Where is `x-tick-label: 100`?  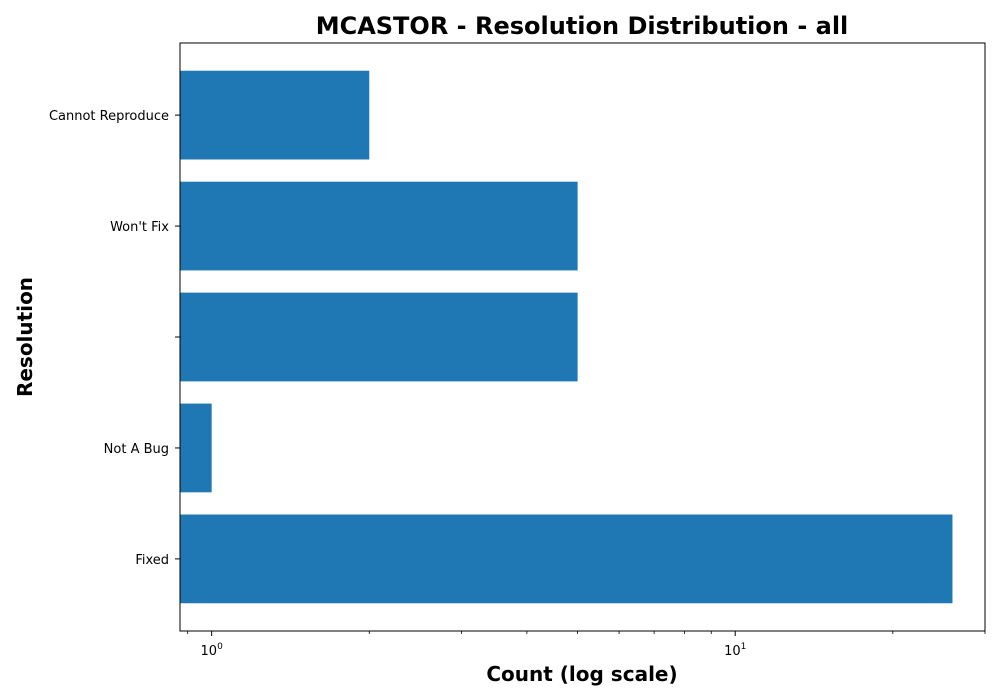 x-tick-label: 100 is located at coordinates (212, 650).